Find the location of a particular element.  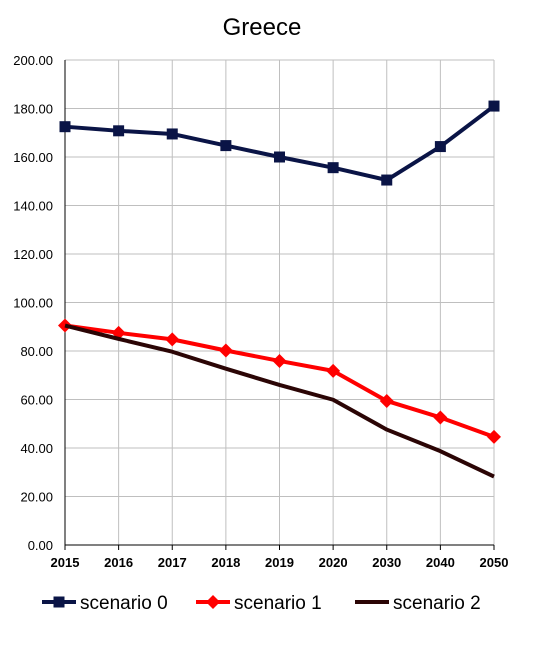

legend-label: scenario 2 is located at coordinates (437, 603).